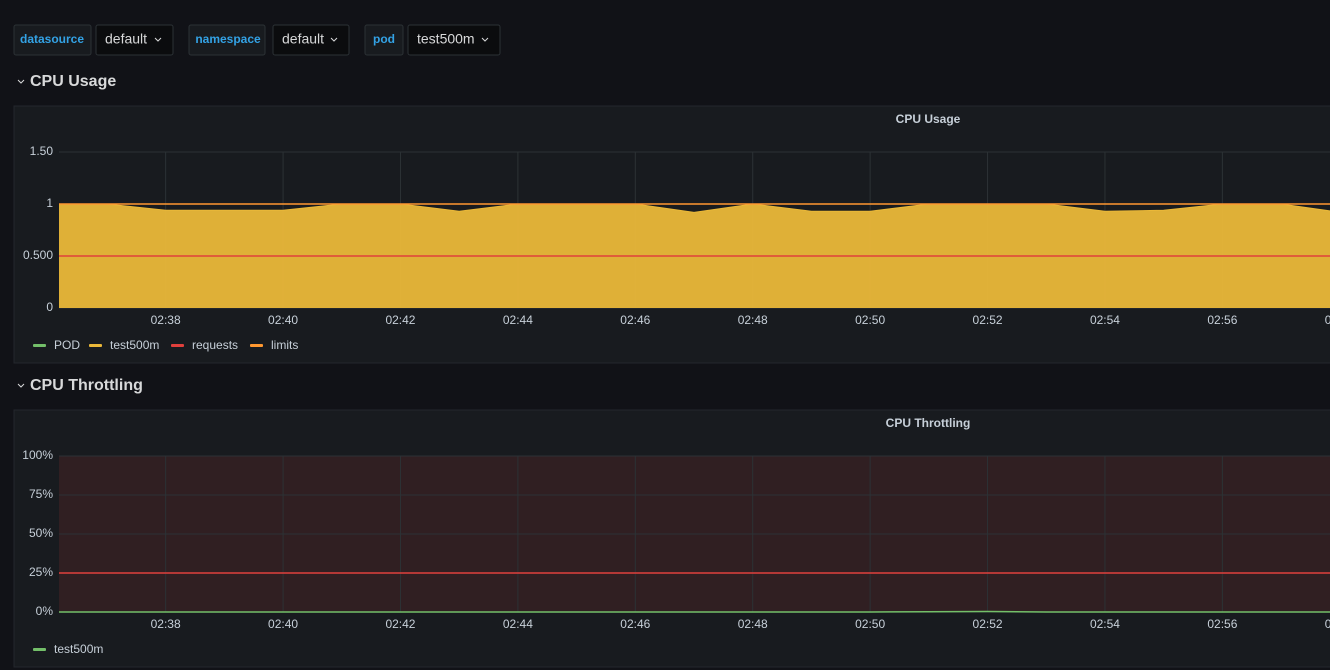 The width and height of the screenshot is (1330, 670). What do you see at coordinates (86, 385) in the screenshot?
I see `row-title: CPU Throttling` at bounding box center [86, 385].